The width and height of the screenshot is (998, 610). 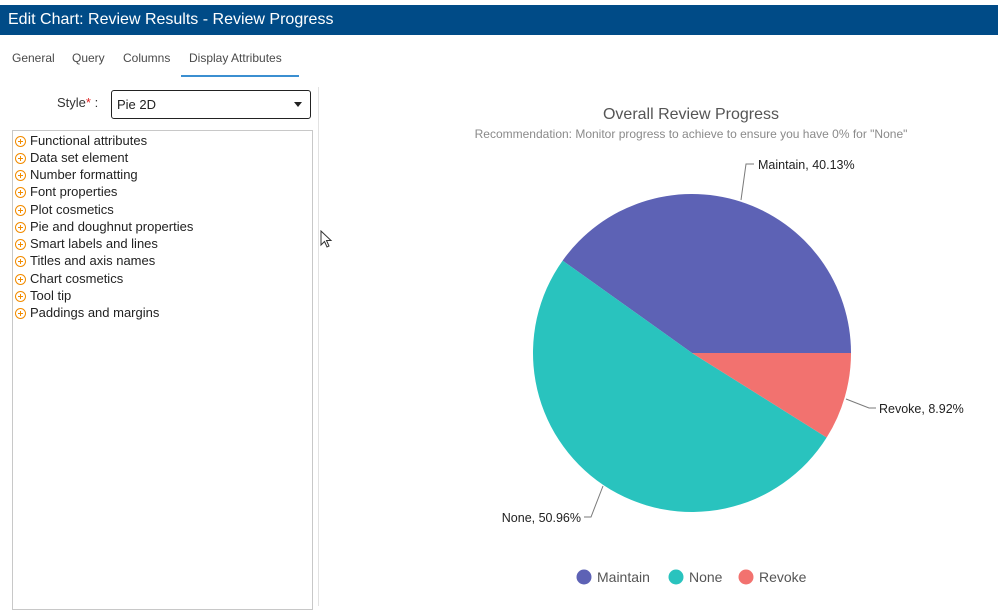 I want to click on data-label-none: None, 50.96%, so click(x=541, y=518).